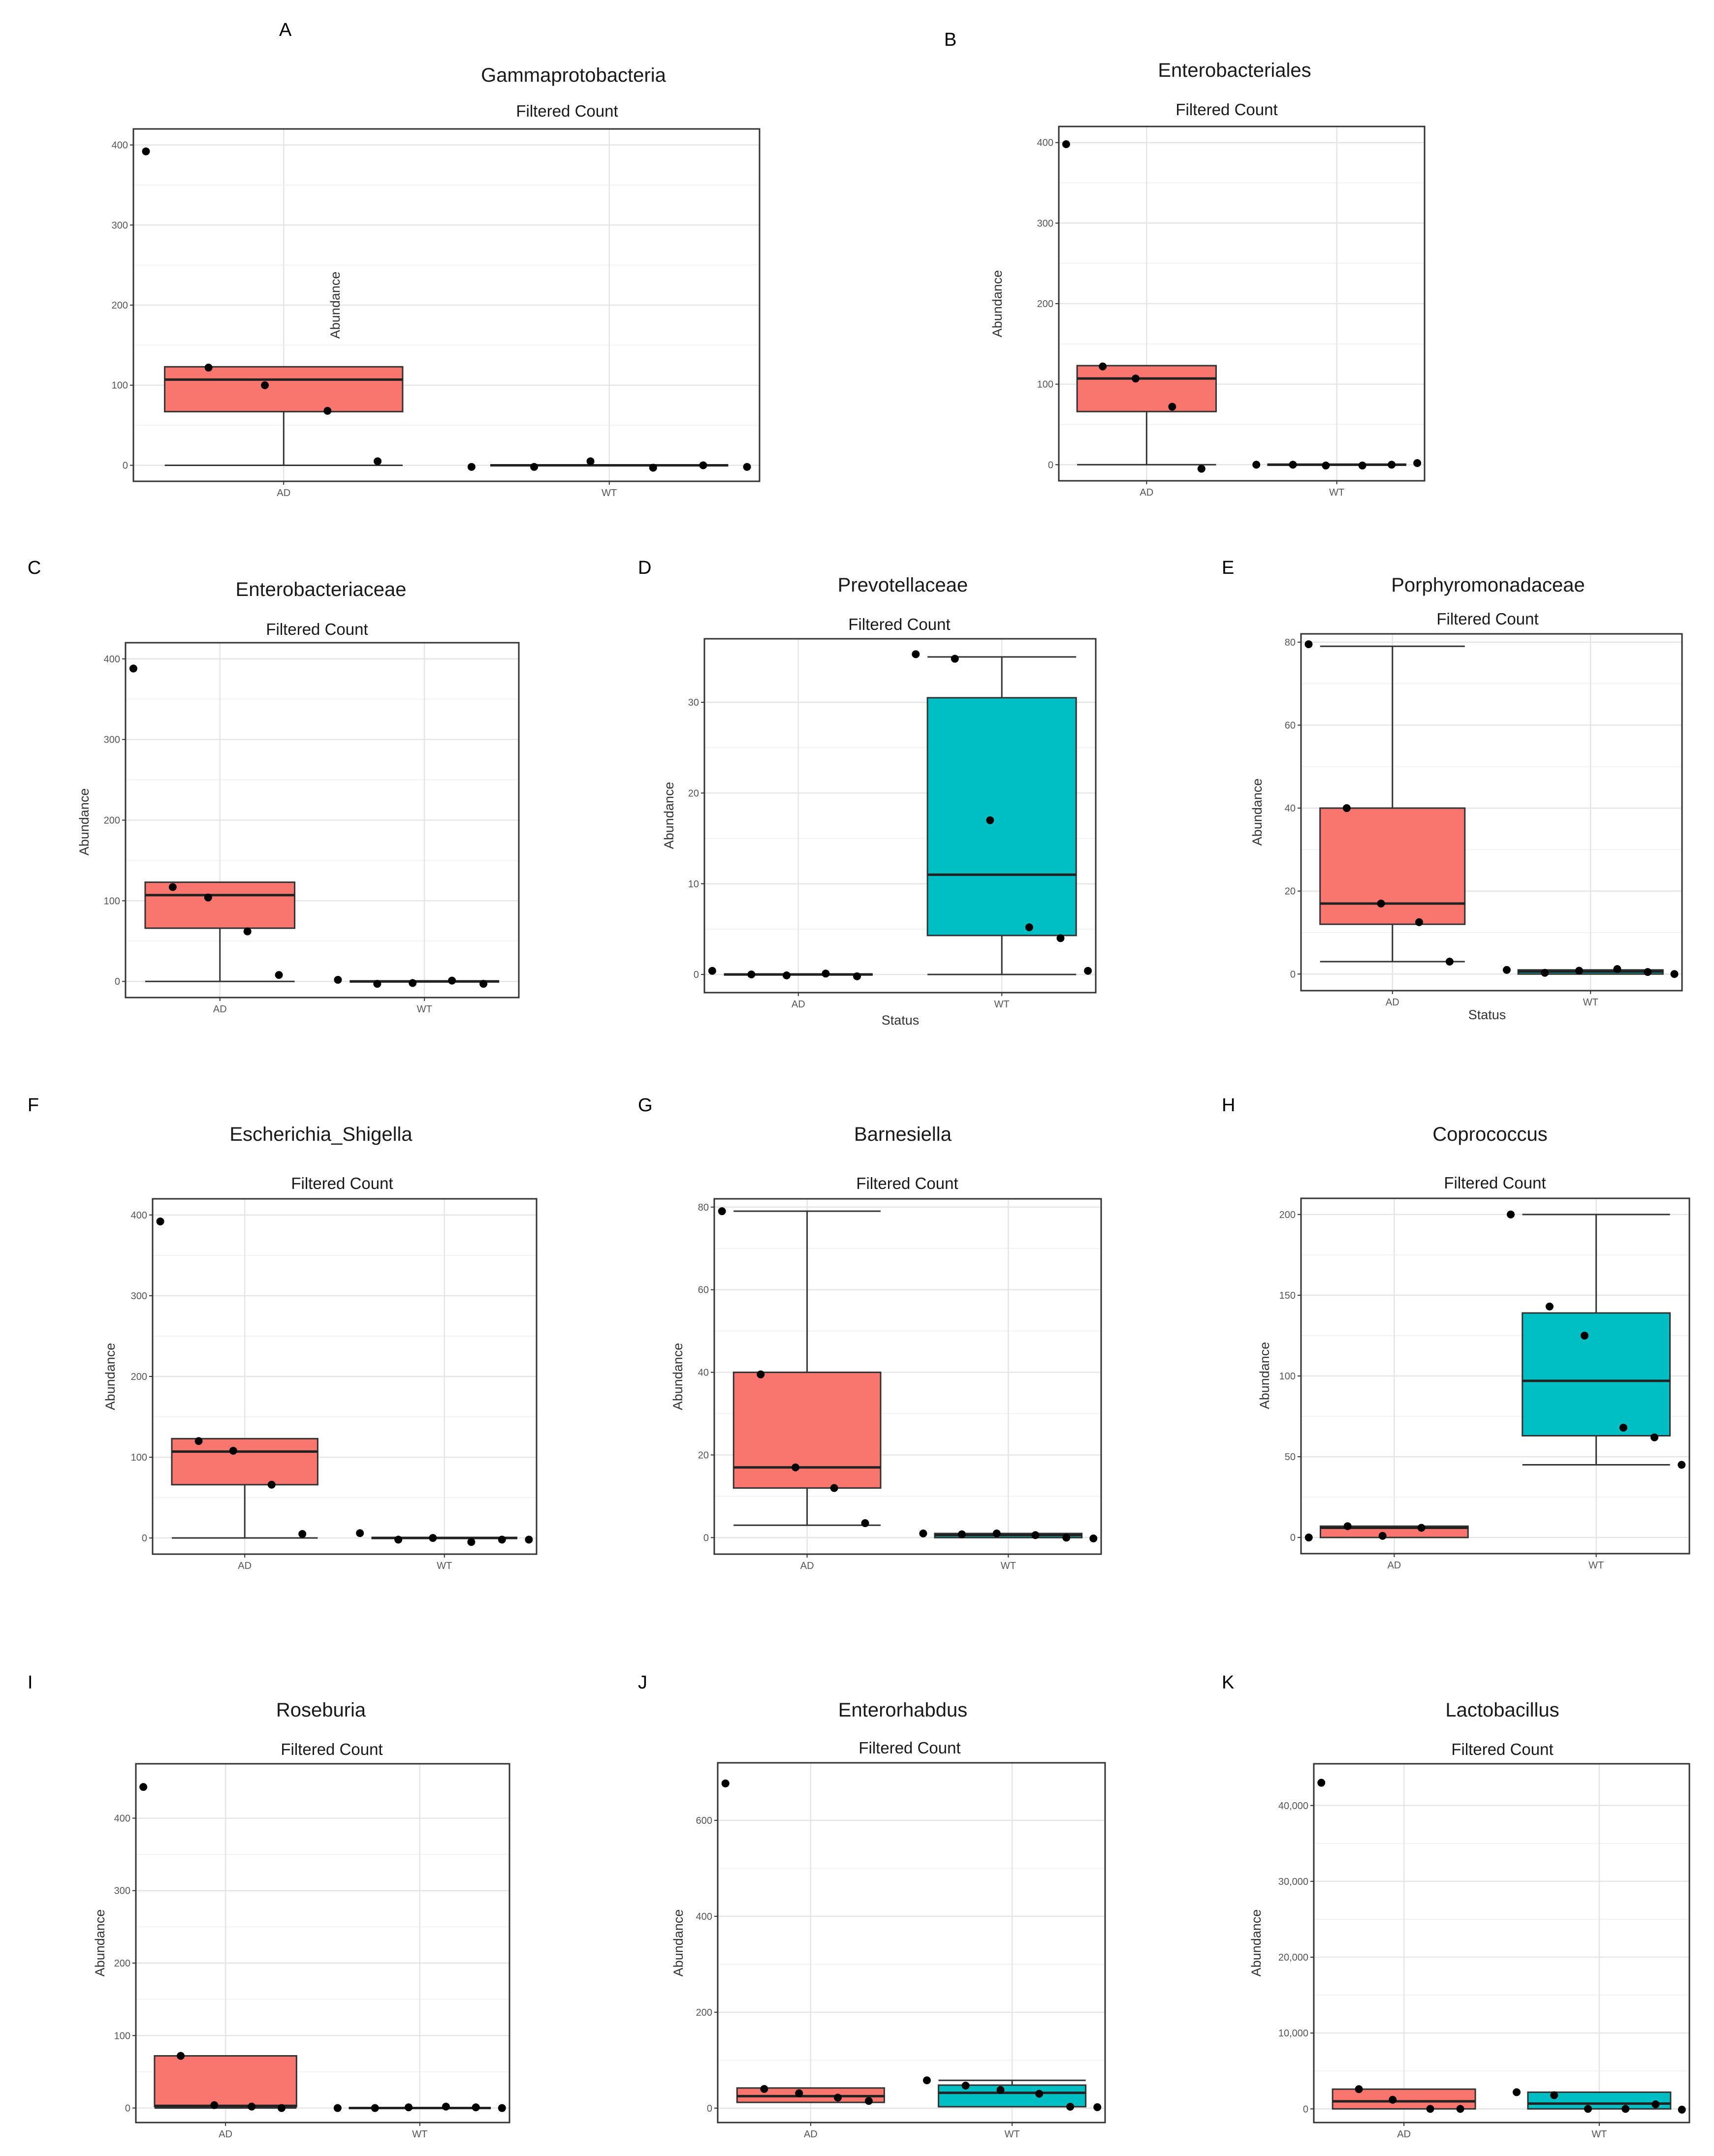  I want to click on panel-letter: I, so click(30, 1682).